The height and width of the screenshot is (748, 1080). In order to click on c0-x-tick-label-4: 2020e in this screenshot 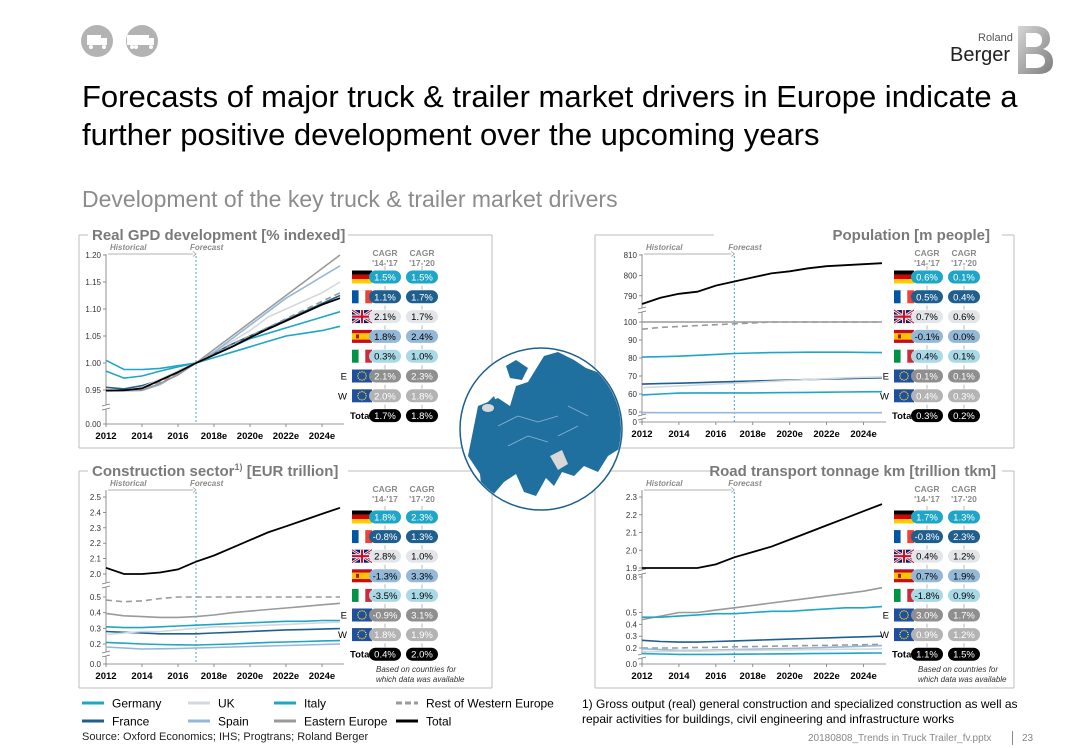, I will do `click(250, 436)`.